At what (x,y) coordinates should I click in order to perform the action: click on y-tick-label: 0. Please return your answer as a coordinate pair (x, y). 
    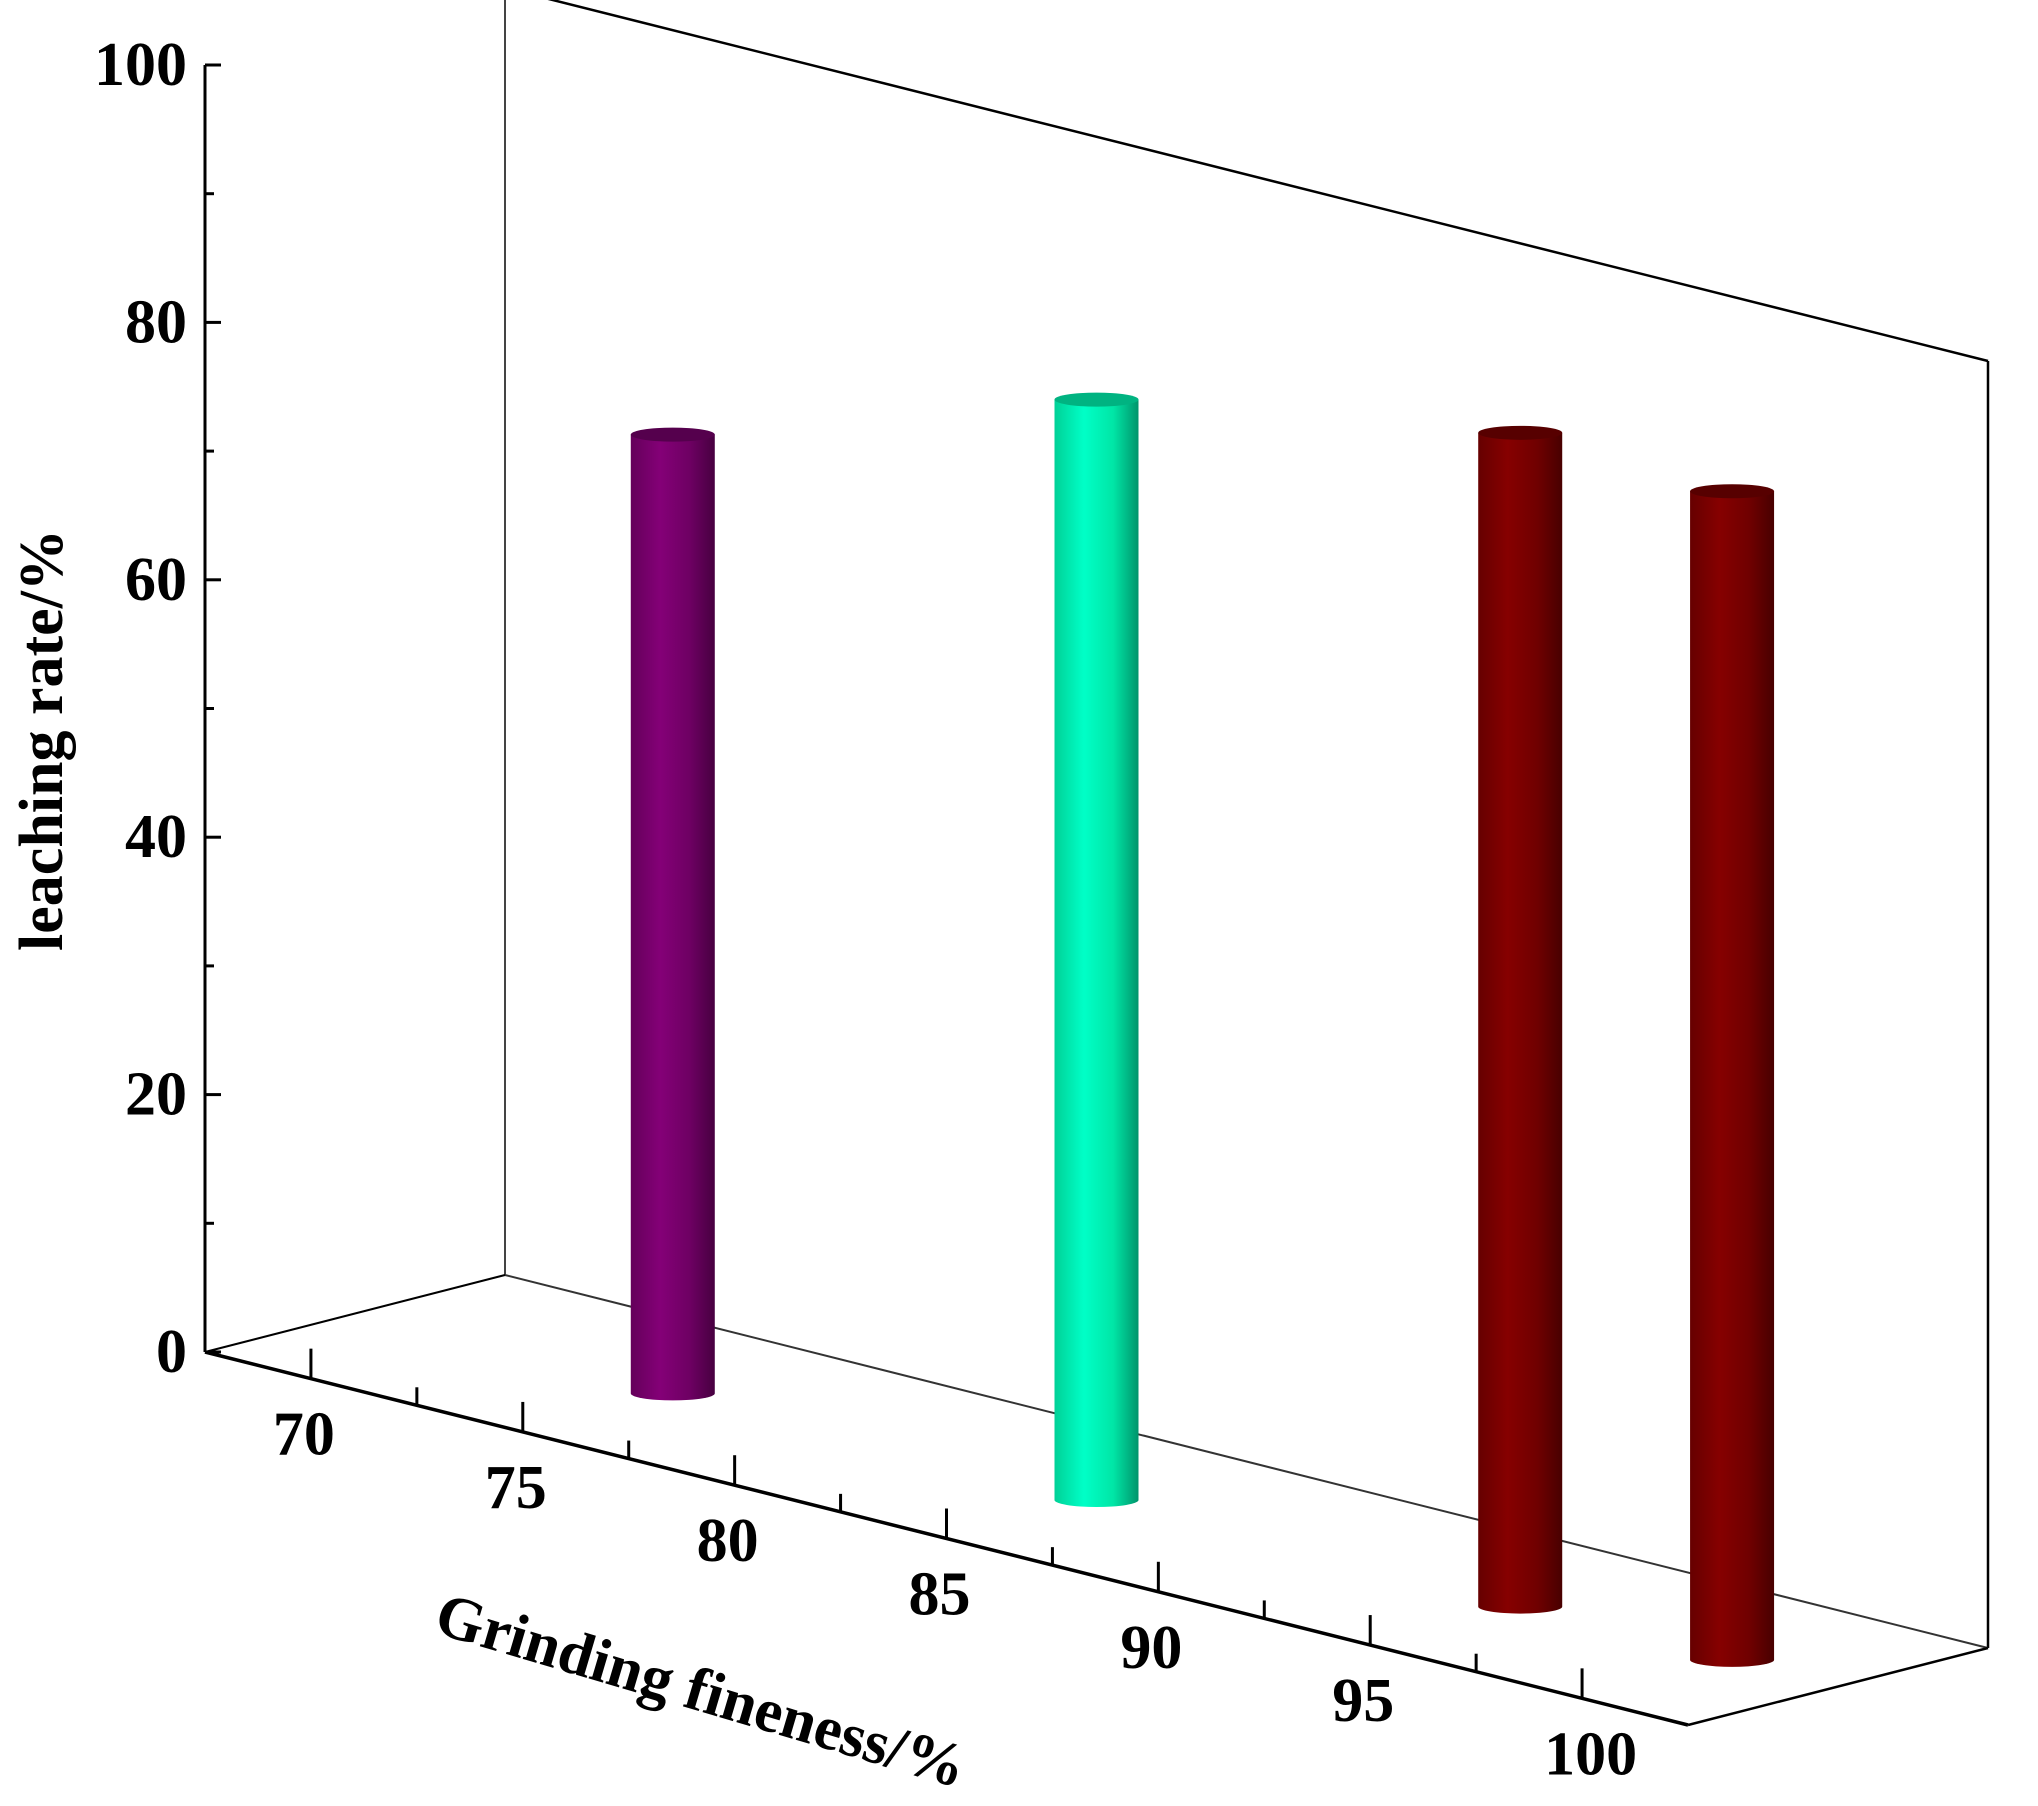
    Looking at the image, I should click on (171, 1352).